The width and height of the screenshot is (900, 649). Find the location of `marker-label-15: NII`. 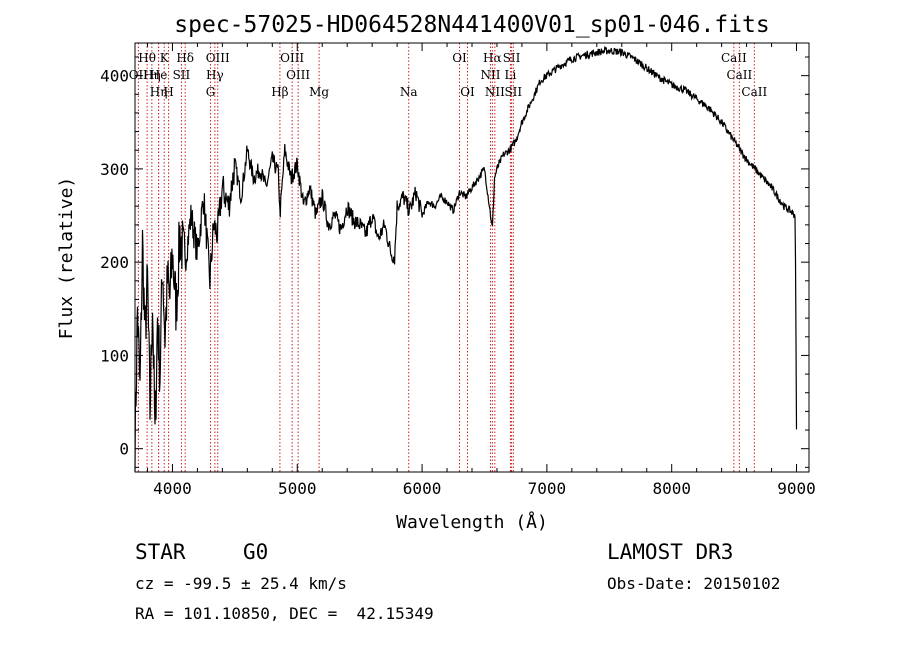

marker-label-15: NII is located at coordinates (490, 75).